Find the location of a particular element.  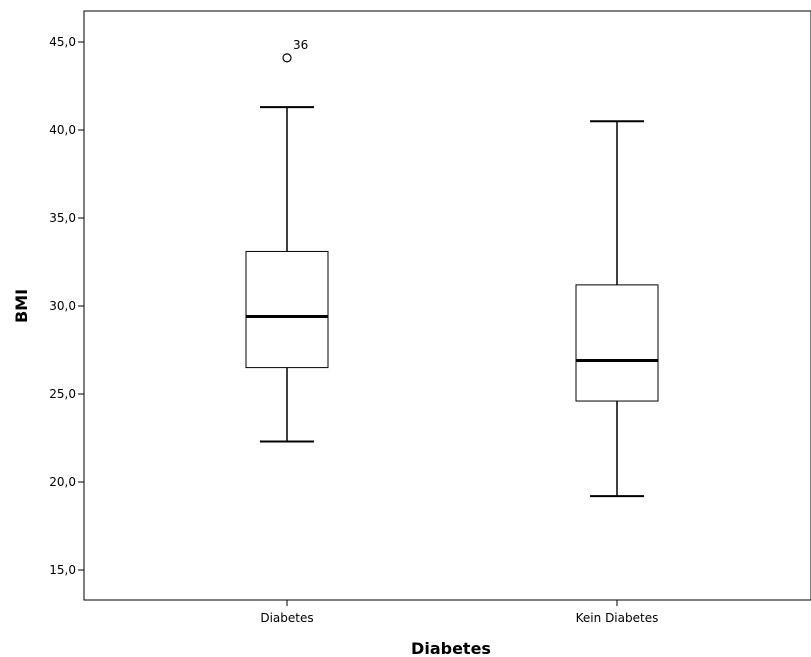

y-tick-label: 20,0 is located at coordinates (62, 482).